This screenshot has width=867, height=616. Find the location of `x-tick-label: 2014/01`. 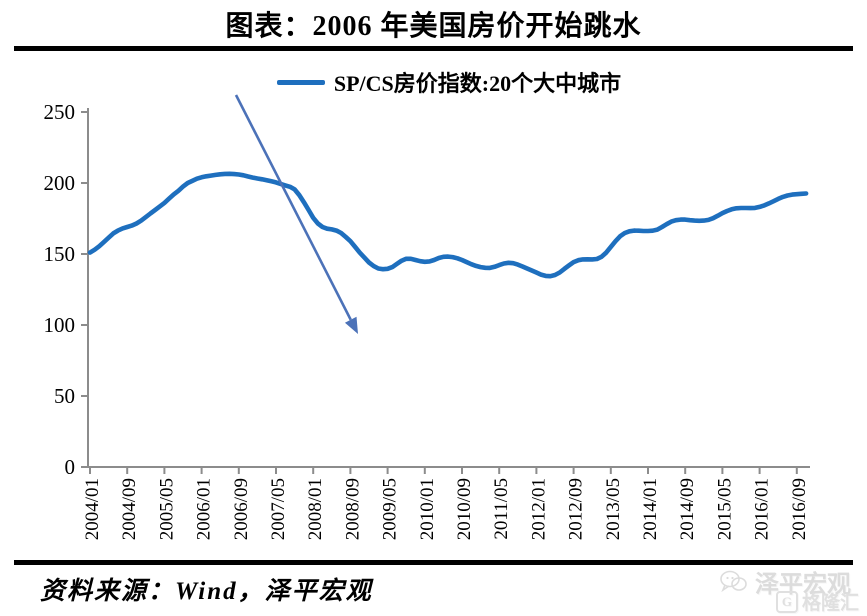

x-tick-label: 2014/01 is located at coordinates (650, 509).